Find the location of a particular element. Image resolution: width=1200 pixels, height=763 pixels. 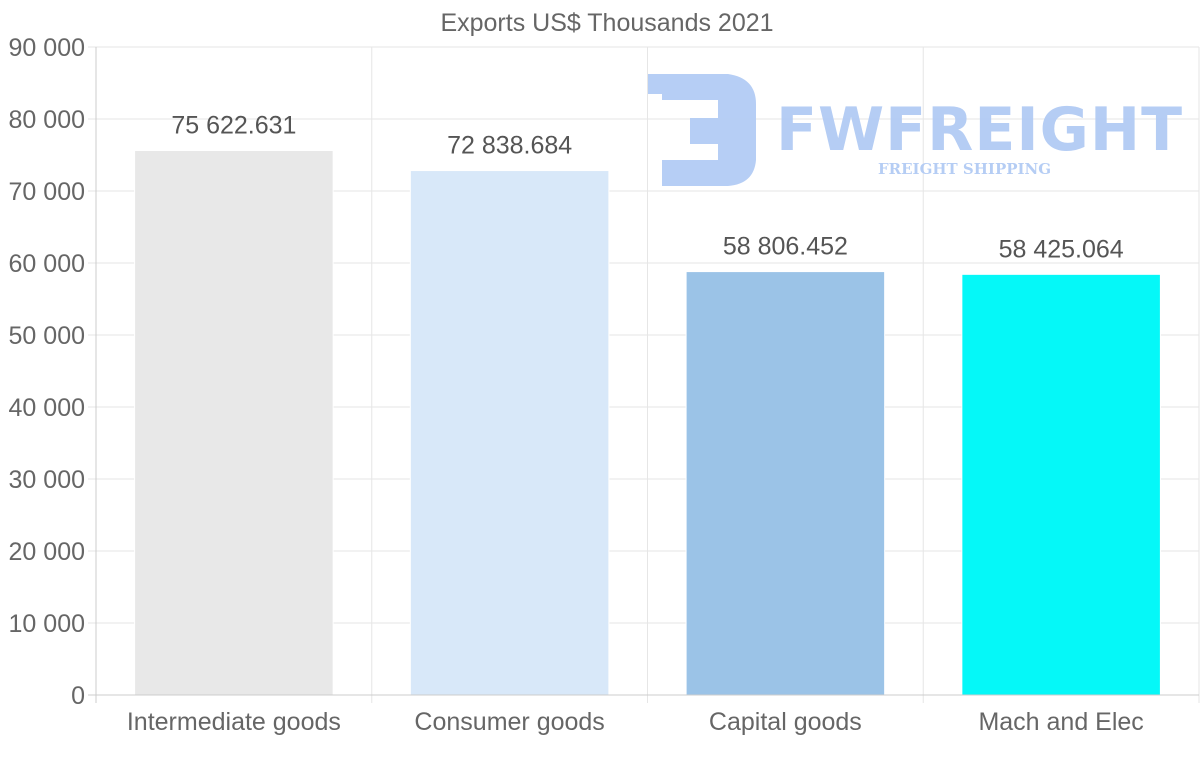

bar-capital-goods is located at coordinates (785, 483).